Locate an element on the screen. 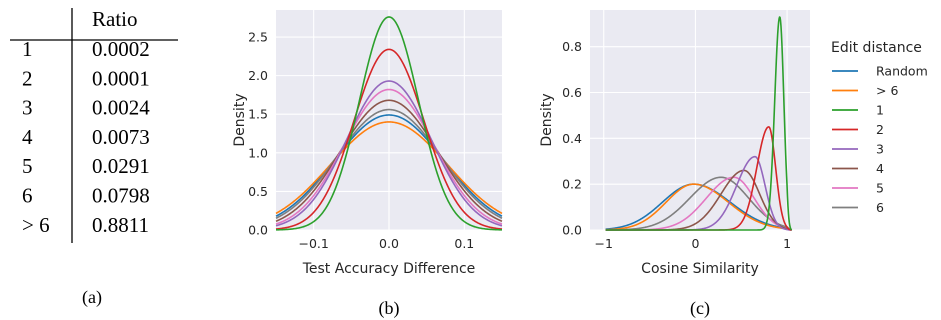 The image size is (941, 320). legend: Edit distance Random > 6 1 2 3 4 5 6 is located at coordinates (879, 127).